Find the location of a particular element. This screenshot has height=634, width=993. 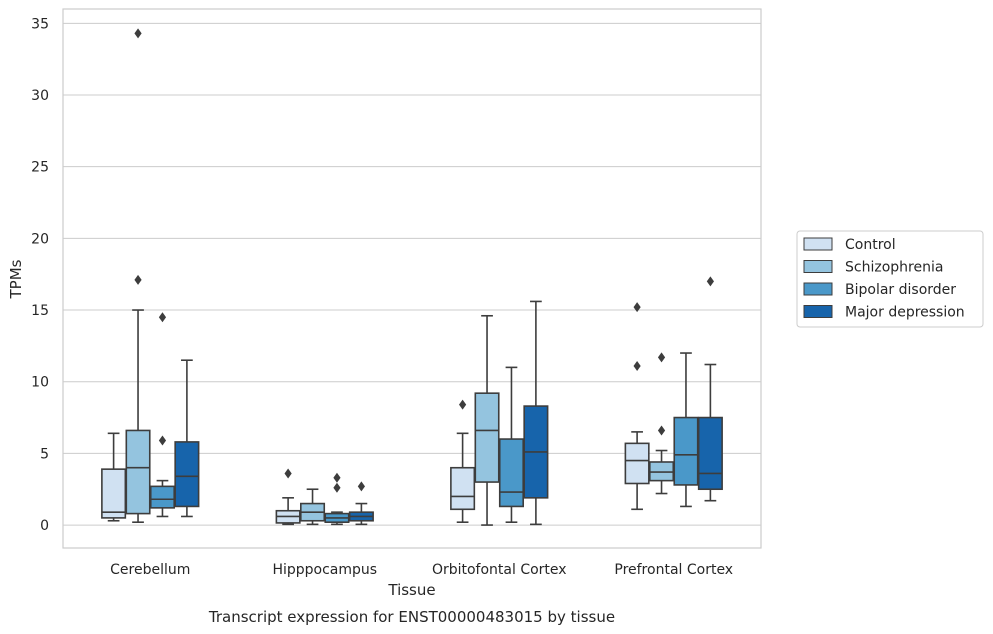

y-axis-ticks: 0 5 10 15 20 25 30 35 is located at coordinates (40, 275).